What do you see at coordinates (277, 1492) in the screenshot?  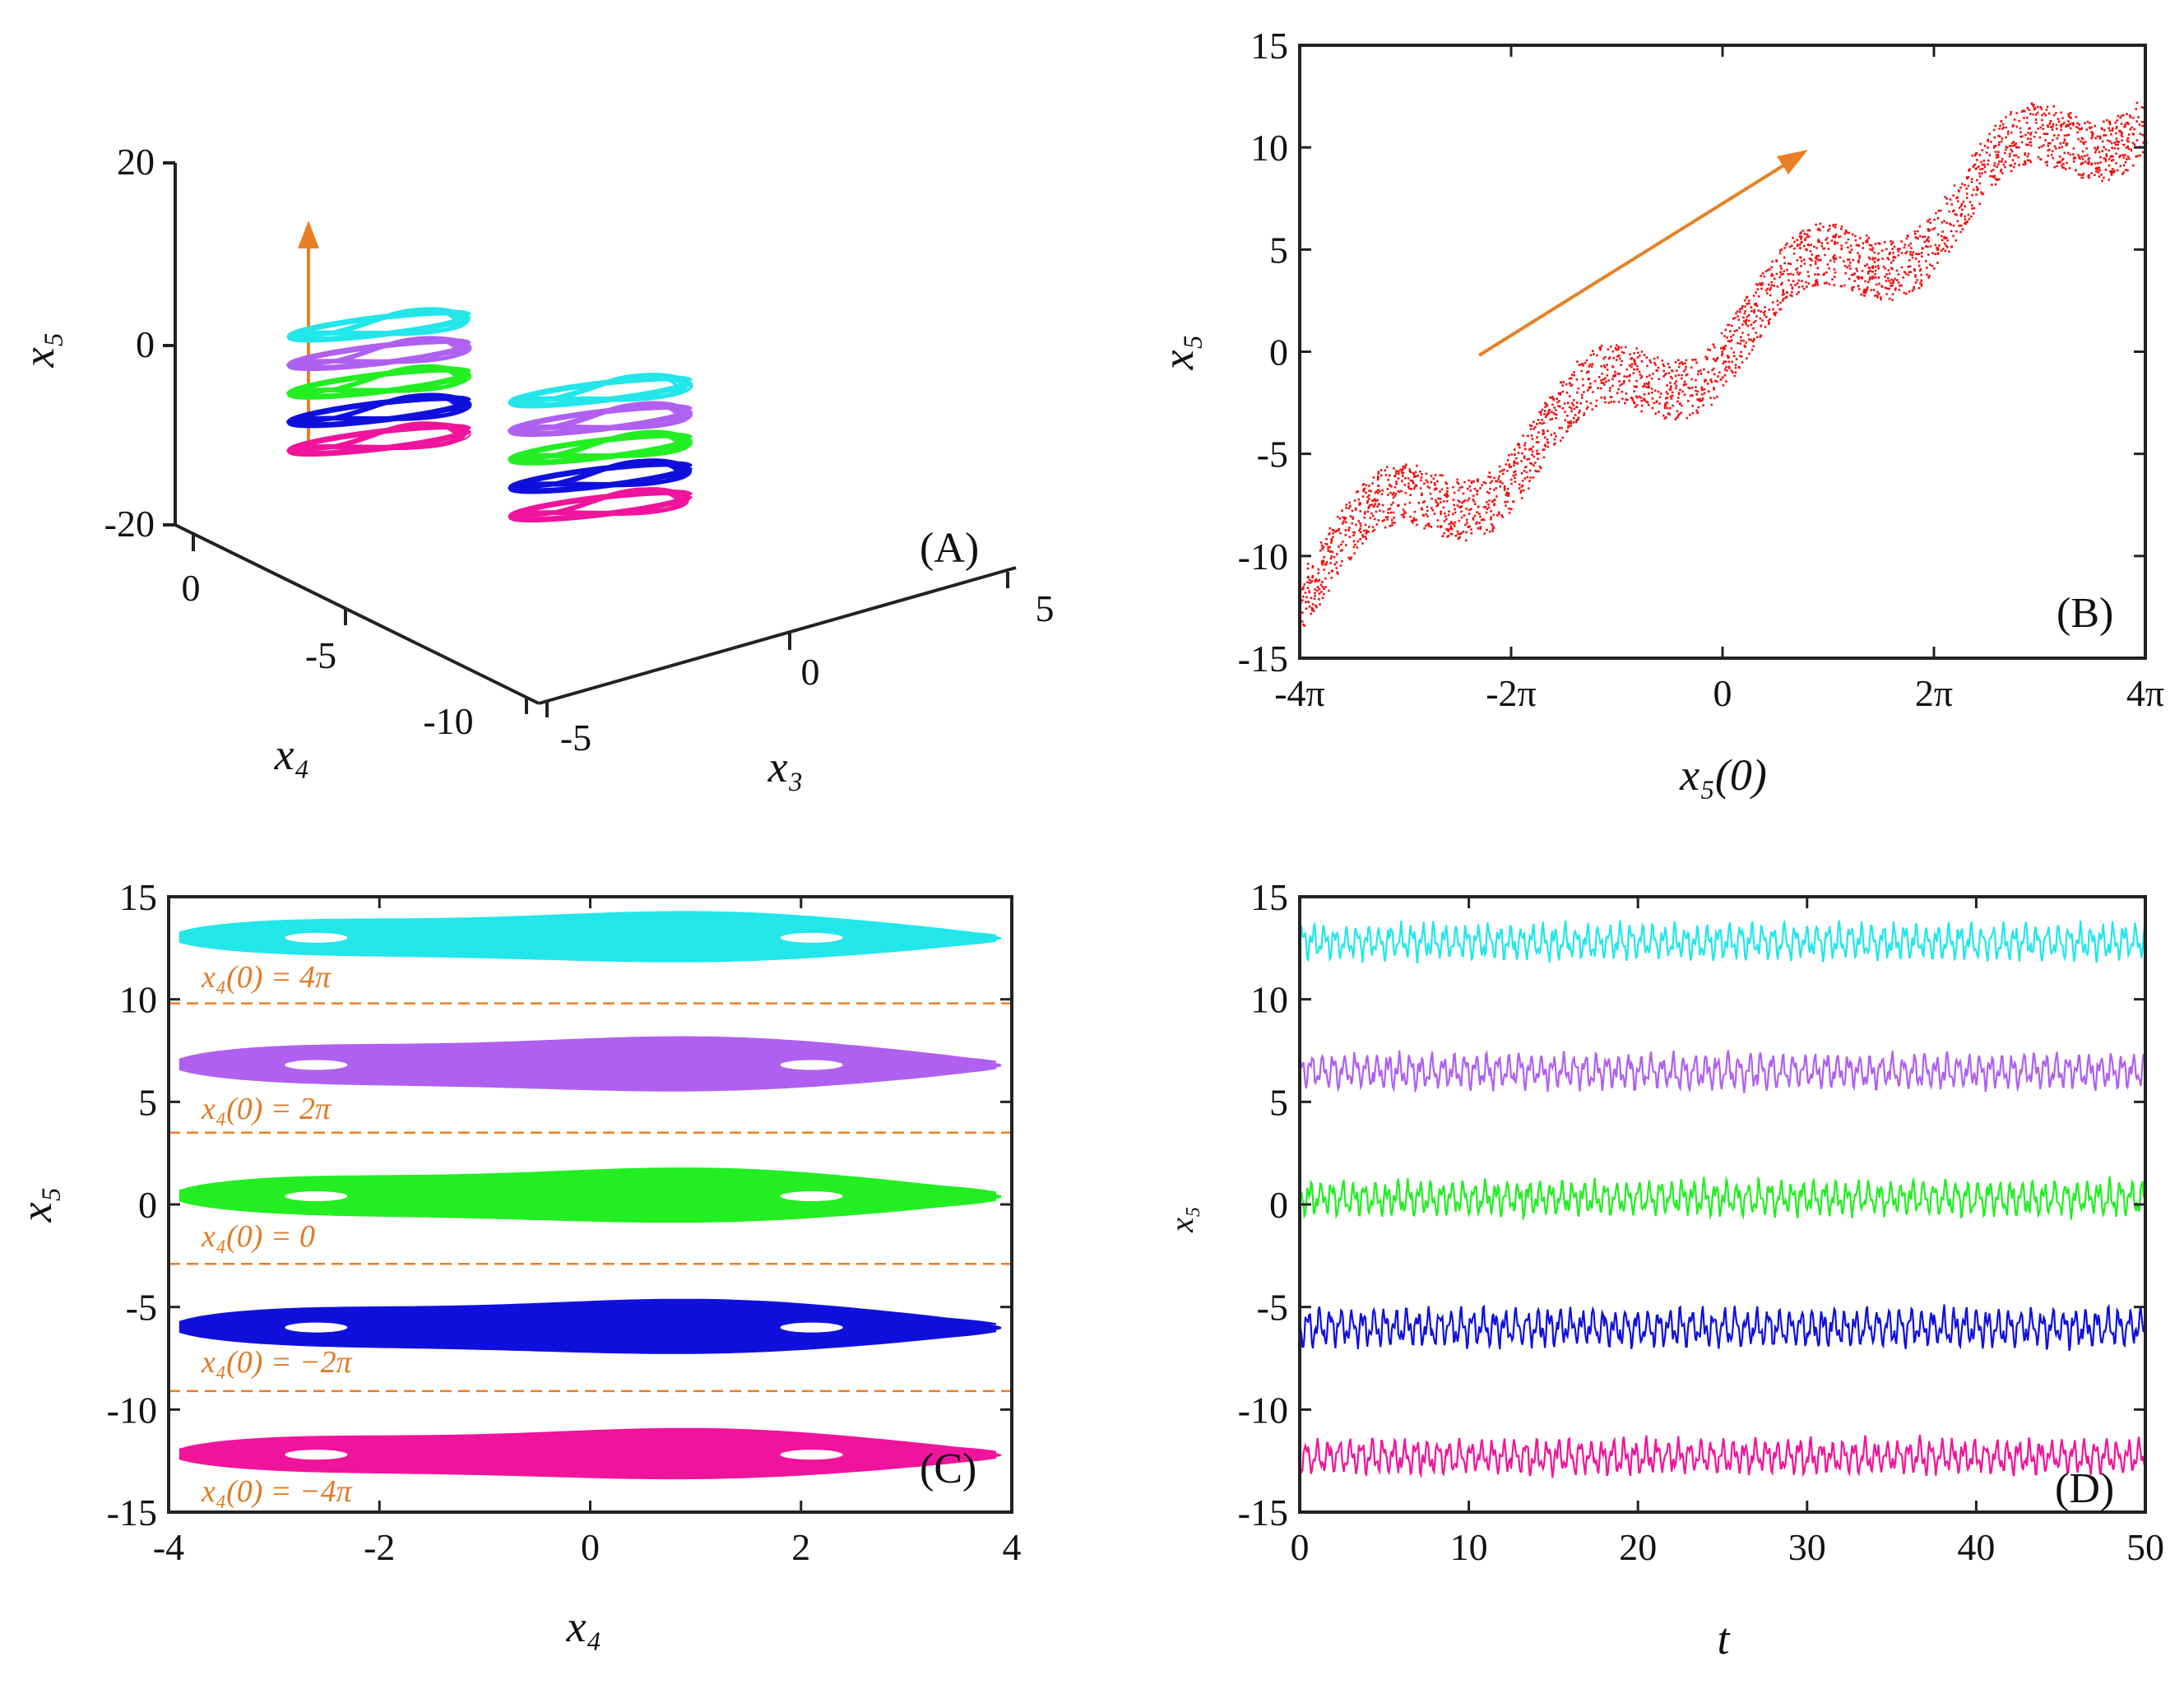 I see `annotation: x₄(0) = −4π` at bounding box center [277, 1492].